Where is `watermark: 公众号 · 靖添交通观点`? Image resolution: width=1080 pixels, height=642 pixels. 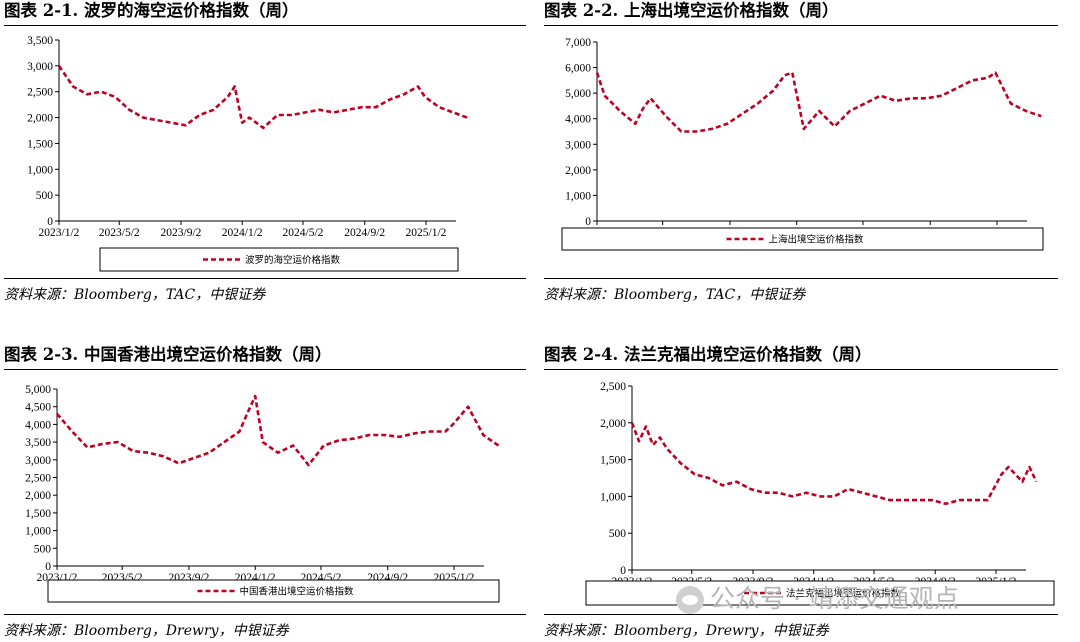
watermark: 公众号 · 靖添交通观点 is located at coordinates (861, 599).